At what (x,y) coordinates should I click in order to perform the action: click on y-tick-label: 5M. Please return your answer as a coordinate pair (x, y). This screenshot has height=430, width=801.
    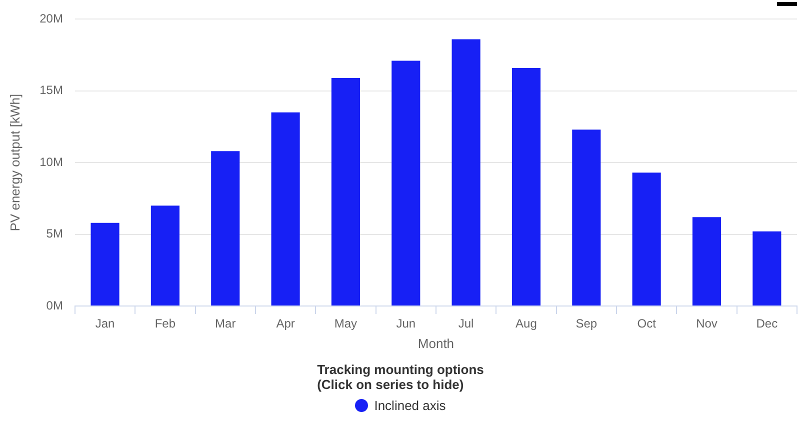
    Looking at the image, I should click on (54, 233).